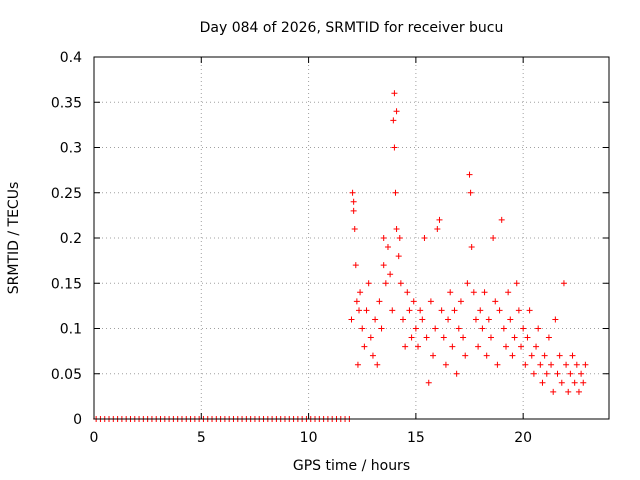 This screenshot has width=640, height=480. What do you see at coordinates (201, 438) in the screenshot?
I see `x-tick-label: 5` at bounding box center [201, 438].